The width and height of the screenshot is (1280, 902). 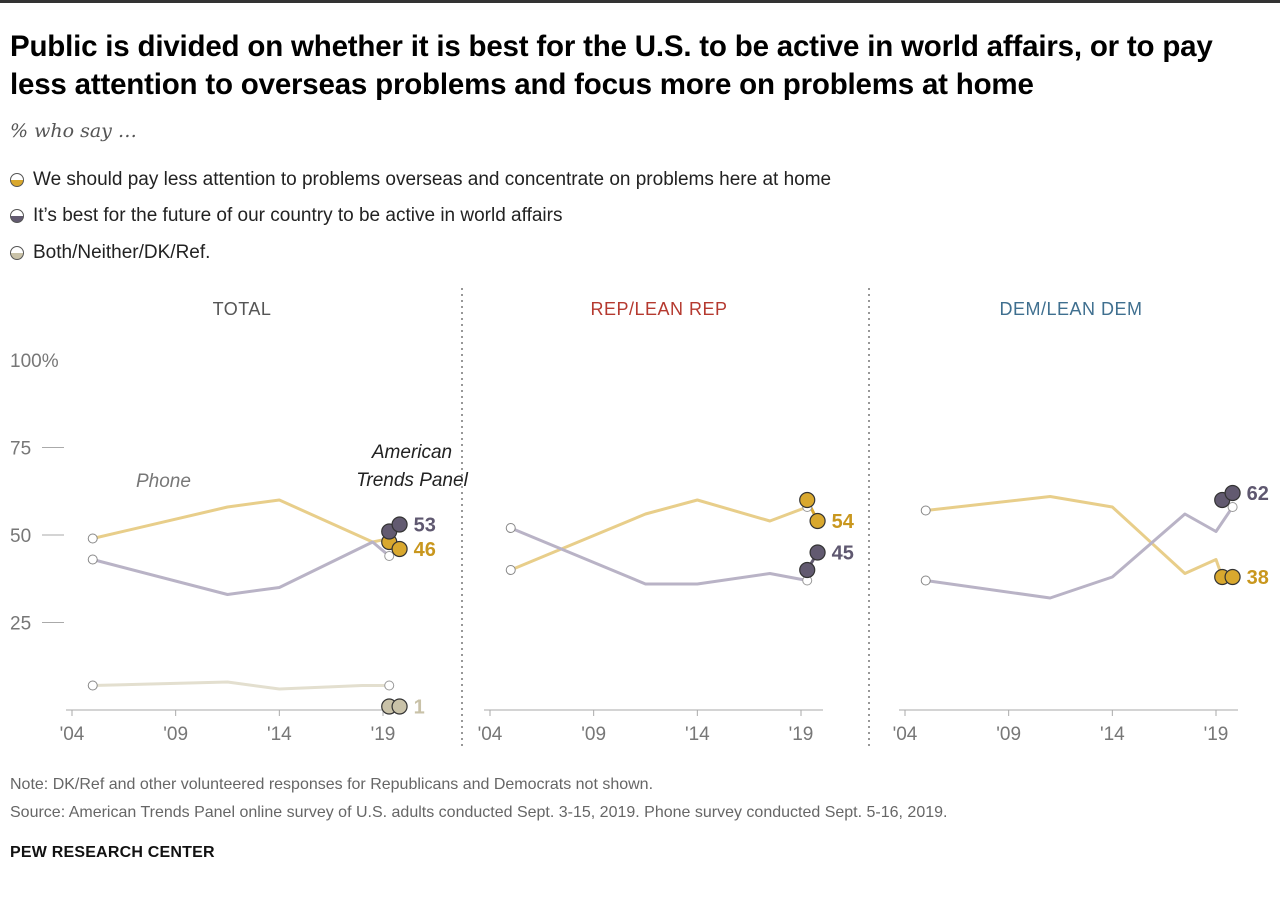 I want to click on y-tick-label-50: 50, so click(x=20, y=536).